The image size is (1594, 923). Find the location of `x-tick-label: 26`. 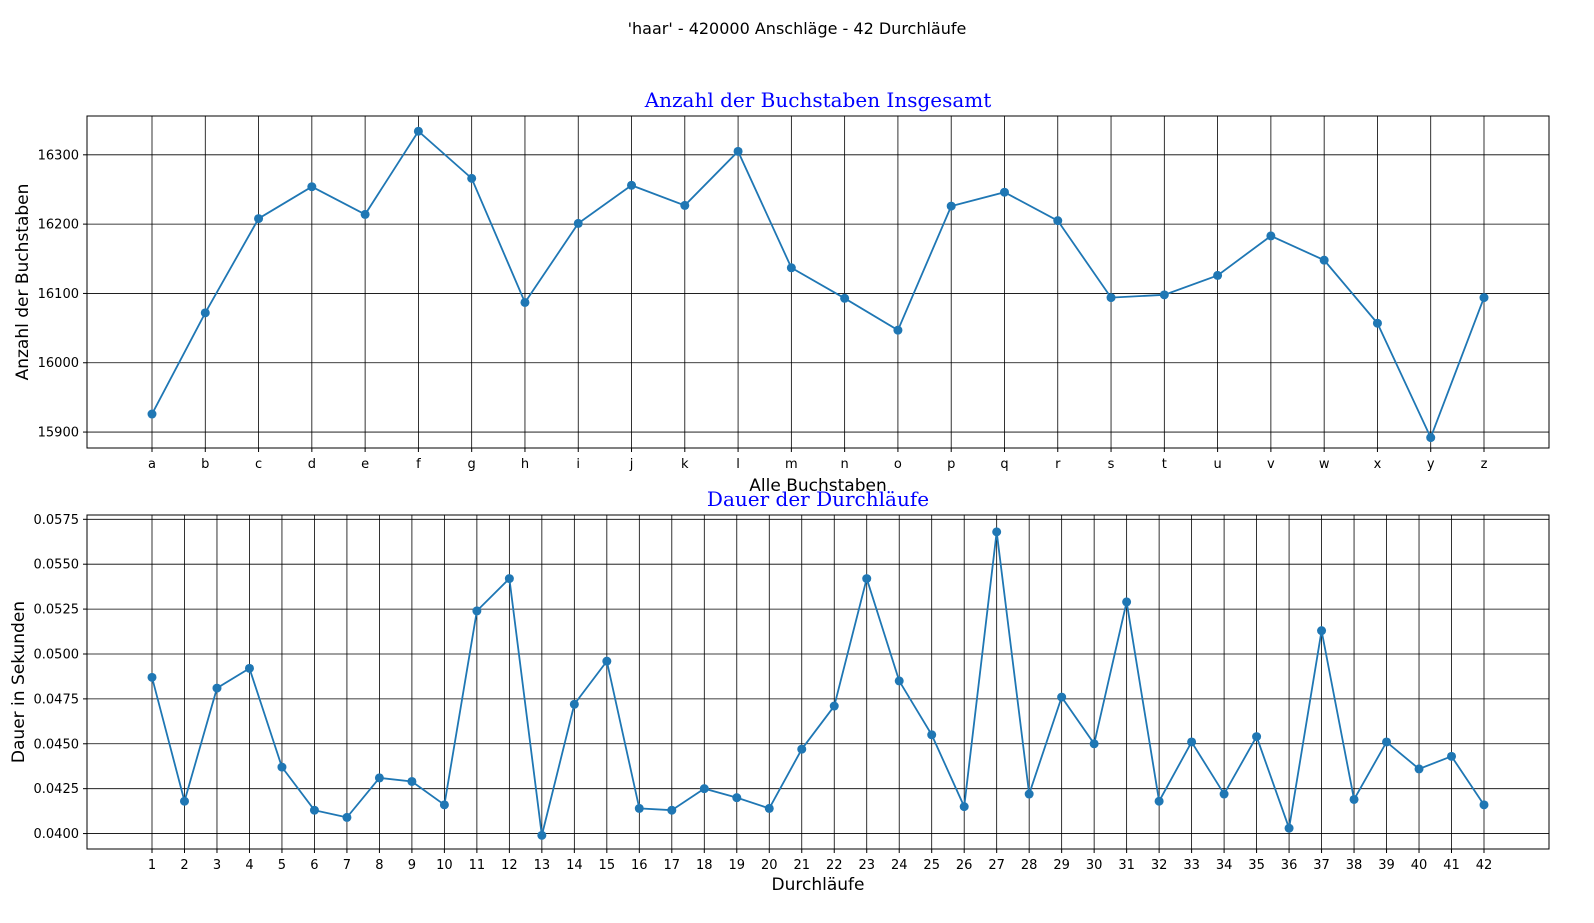

x-tick-label: 26 is located at coordinates (964, 865).